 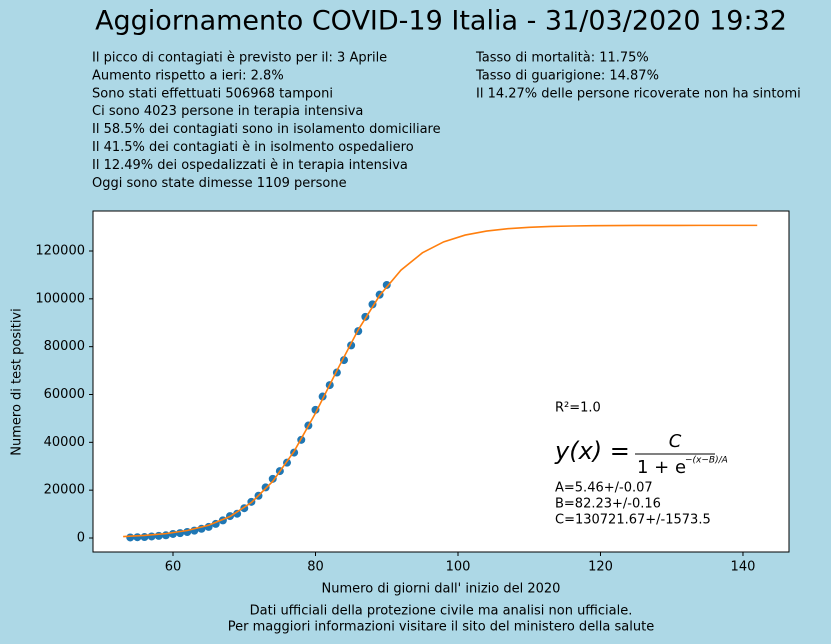 I want to click on r-squared: R²=1.0, so click(x=578, y=408).